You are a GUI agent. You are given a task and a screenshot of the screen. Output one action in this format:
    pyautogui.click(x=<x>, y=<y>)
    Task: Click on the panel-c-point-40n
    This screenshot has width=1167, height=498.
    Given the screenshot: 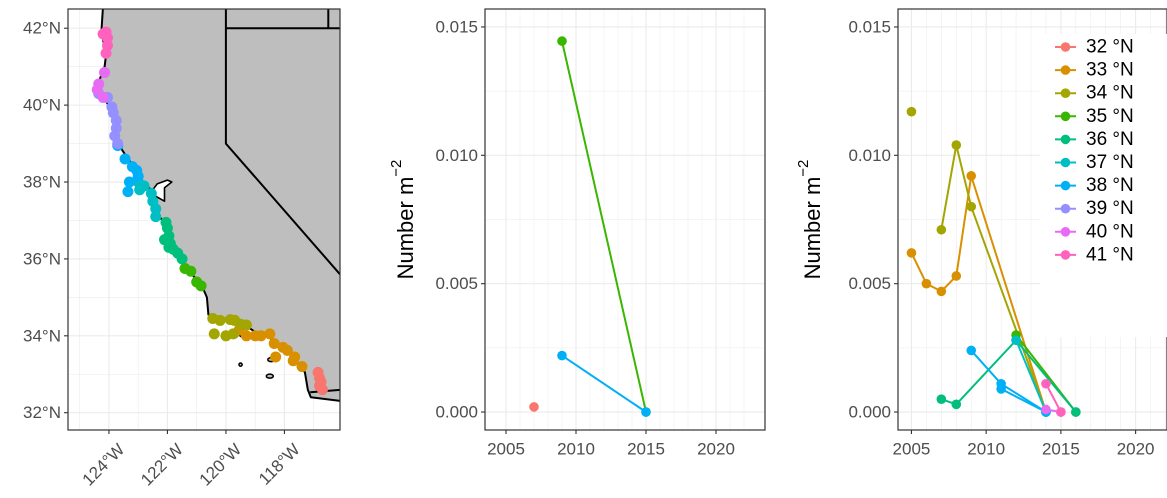 What is the action you would take?
    pyautogui.click(x=1046, y=409)
    